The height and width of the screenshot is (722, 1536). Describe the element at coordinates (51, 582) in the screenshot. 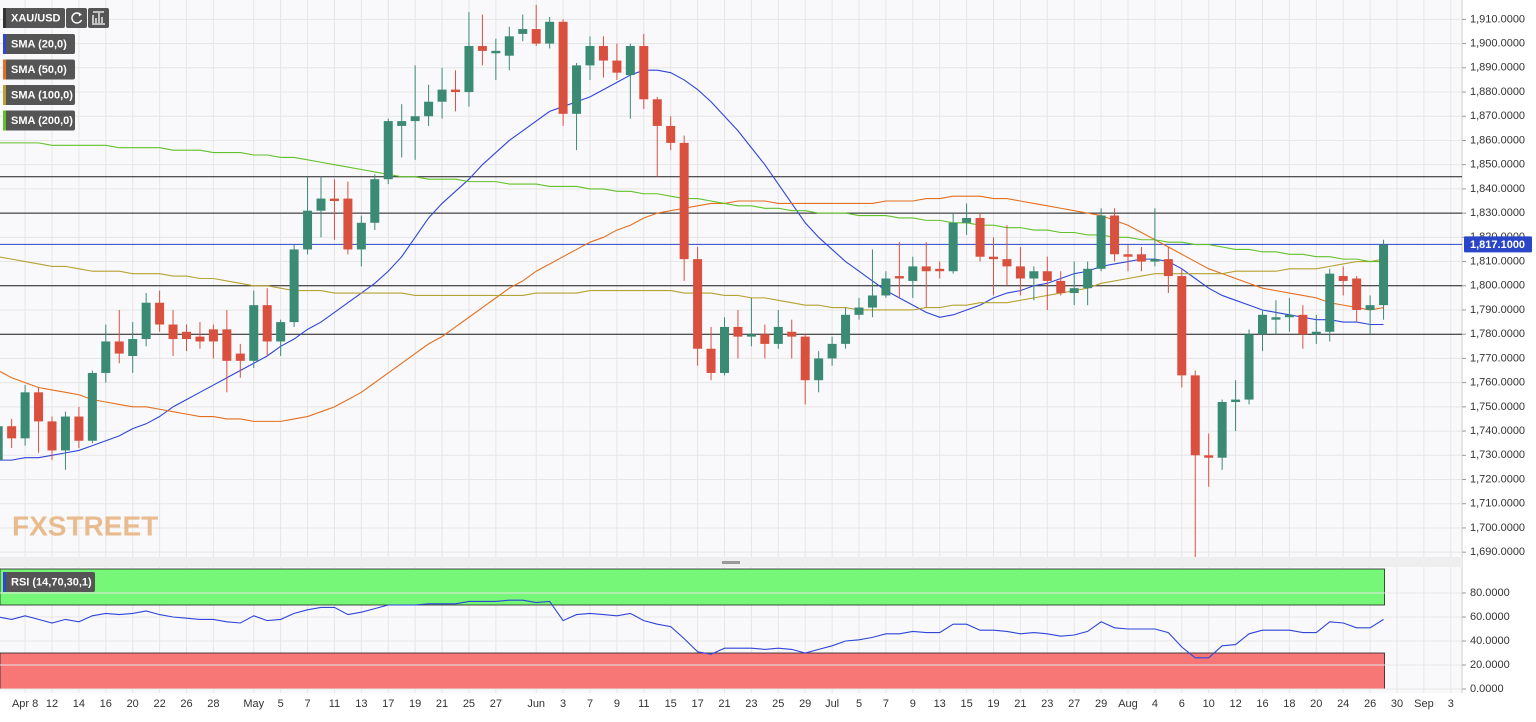

I see `legend-label: RSI (14,70,30,1)` at that location.